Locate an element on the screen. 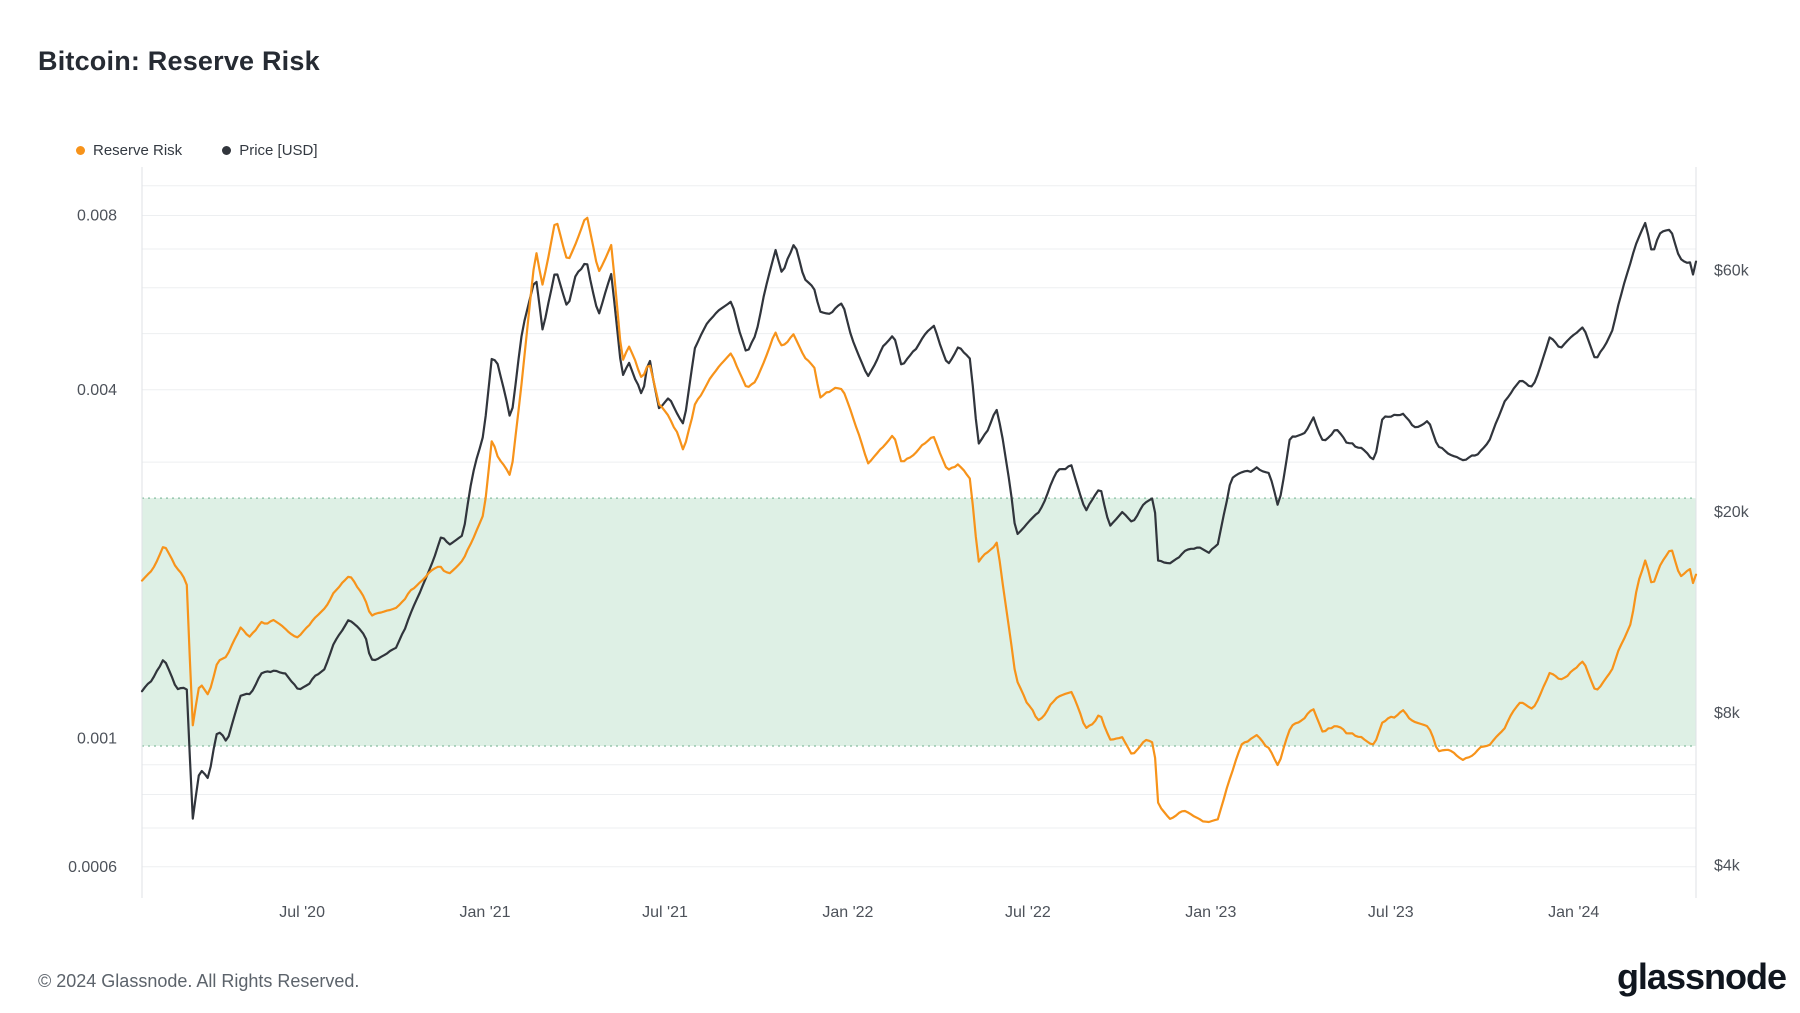  legend-label-reserve-risk: Reserve Risk is located at coordinates (138, 150).